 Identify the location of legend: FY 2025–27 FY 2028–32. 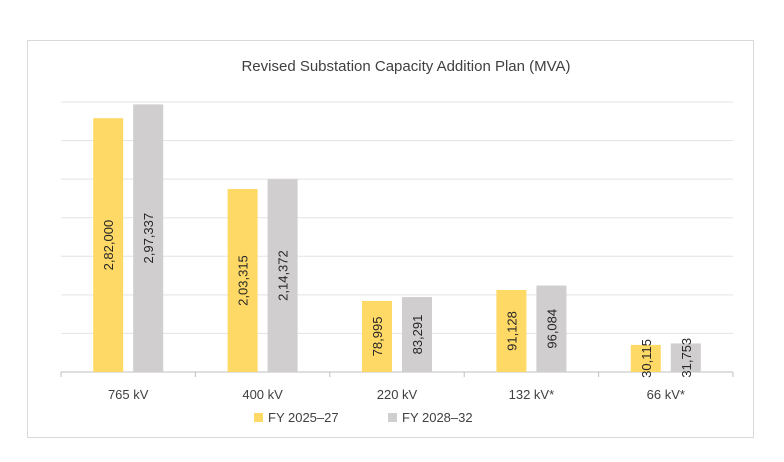
(363, 417).